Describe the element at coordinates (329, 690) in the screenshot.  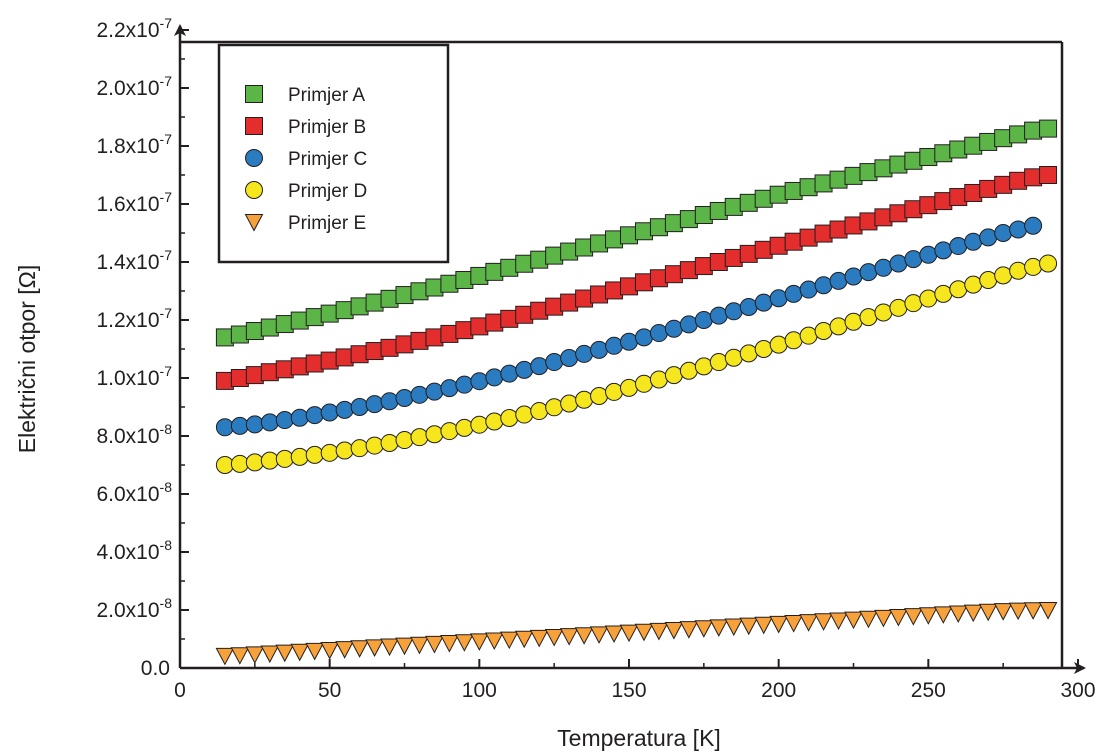
I see `x-tick-label: 50` at that location.